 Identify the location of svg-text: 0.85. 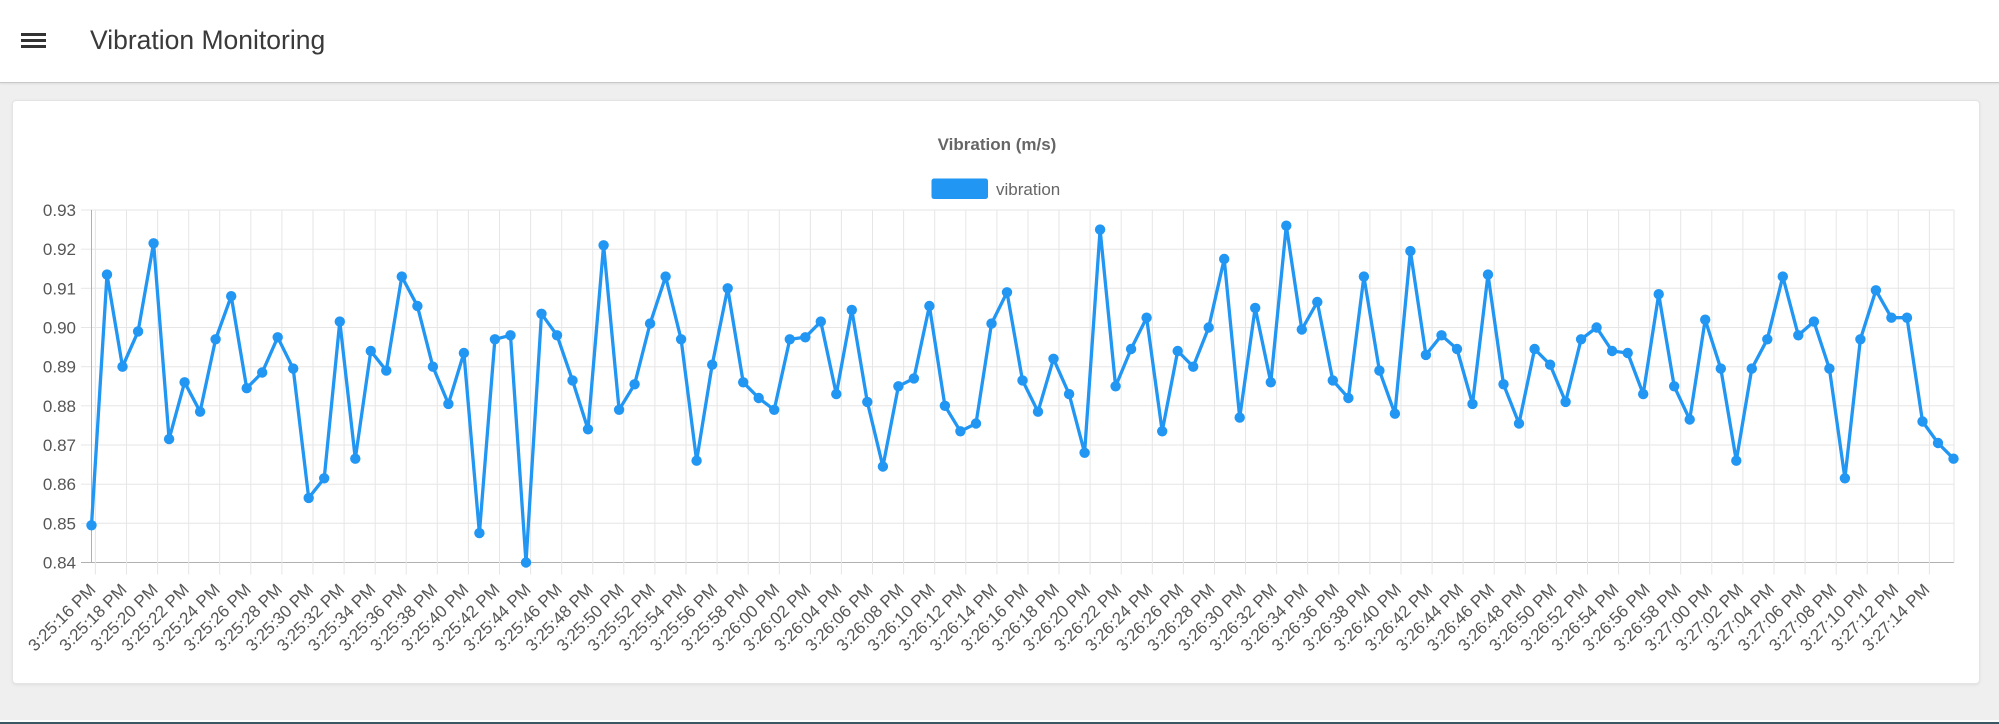
(59, 523).